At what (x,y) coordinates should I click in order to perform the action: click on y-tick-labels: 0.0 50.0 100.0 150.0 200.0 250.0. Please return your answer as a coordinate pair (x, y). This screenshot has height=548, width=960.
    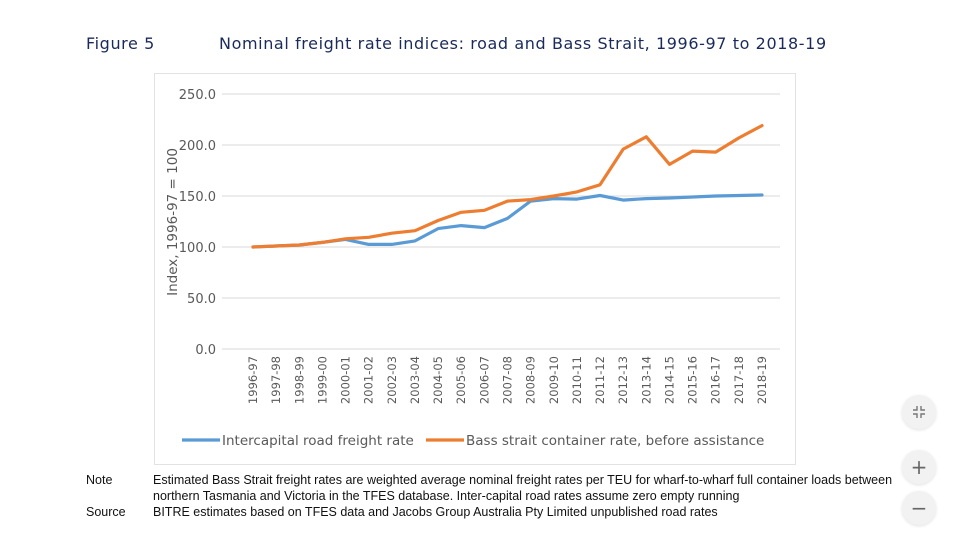
    Looking at the image, I should click on (197, 223).